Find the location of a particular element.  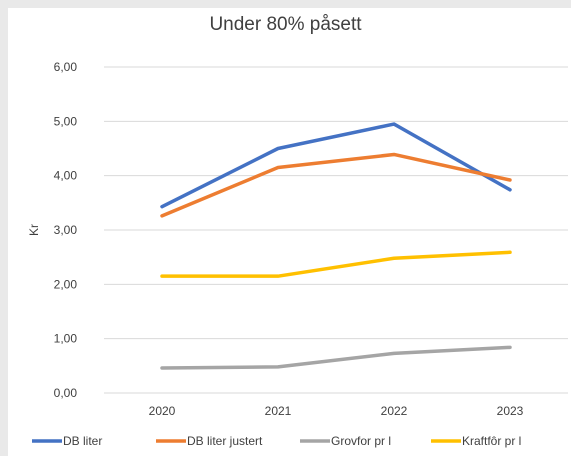

y-tick-label: 1,00 is located at coordinates (66, 339).